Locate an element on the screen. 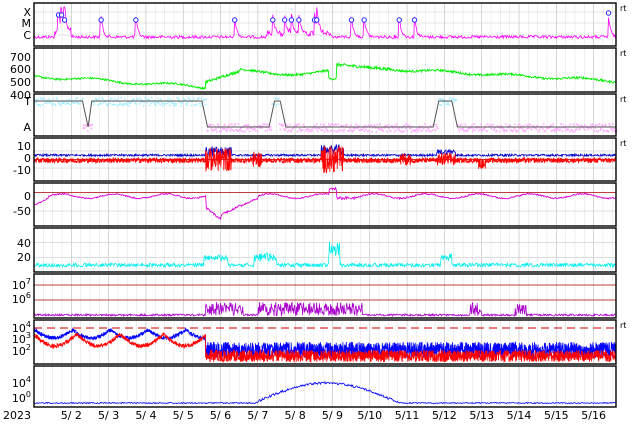  panel-frame-proton-flux is located at coordinates (325, 342).